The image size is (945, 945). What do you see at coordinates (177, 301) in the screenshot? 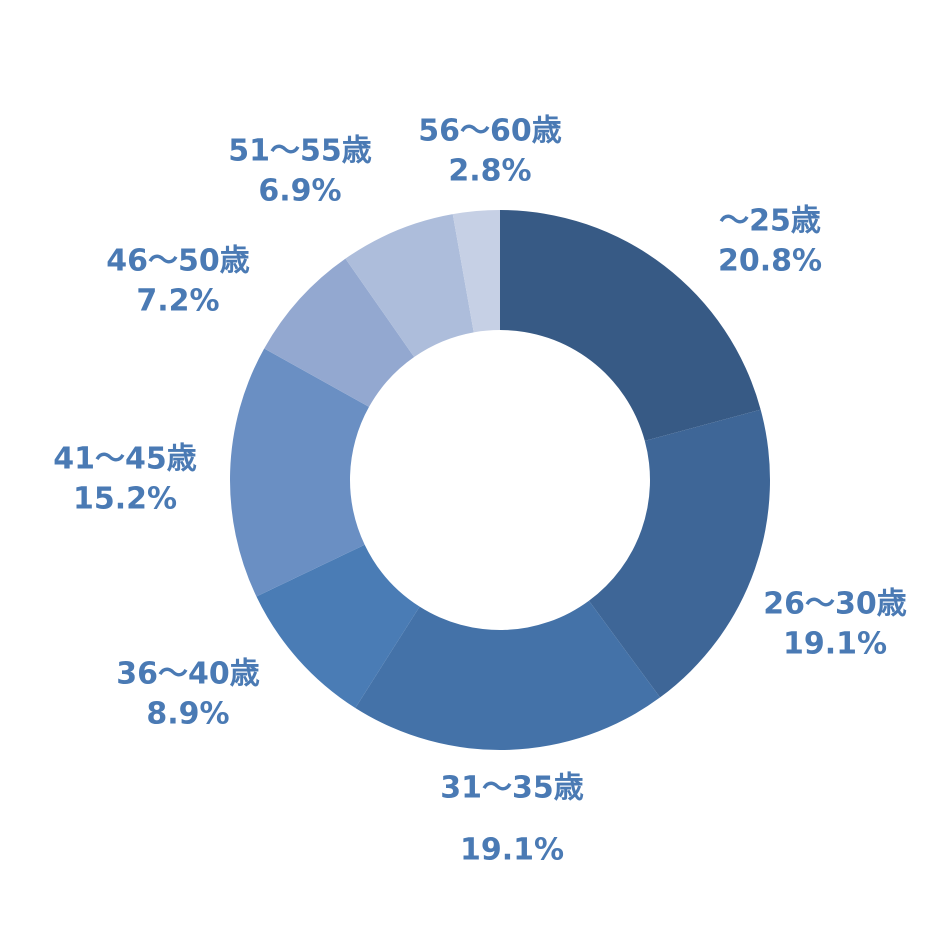
I see `slice-value-label: 7.2%` at bounding box center [177, 301].